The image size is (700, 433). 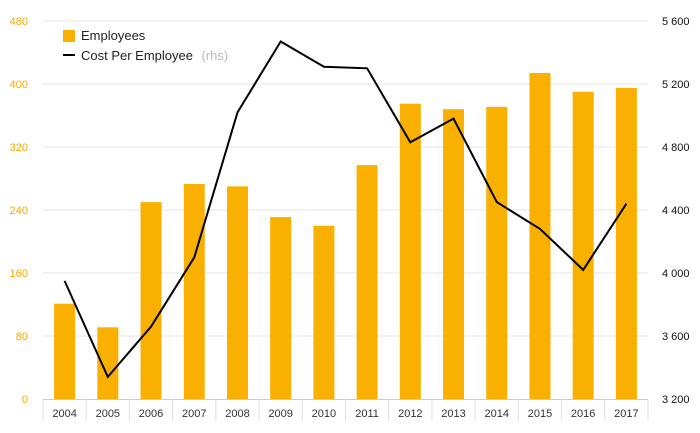 I want to click on y-left-tick-label: 160, so click(x=19, y=274).